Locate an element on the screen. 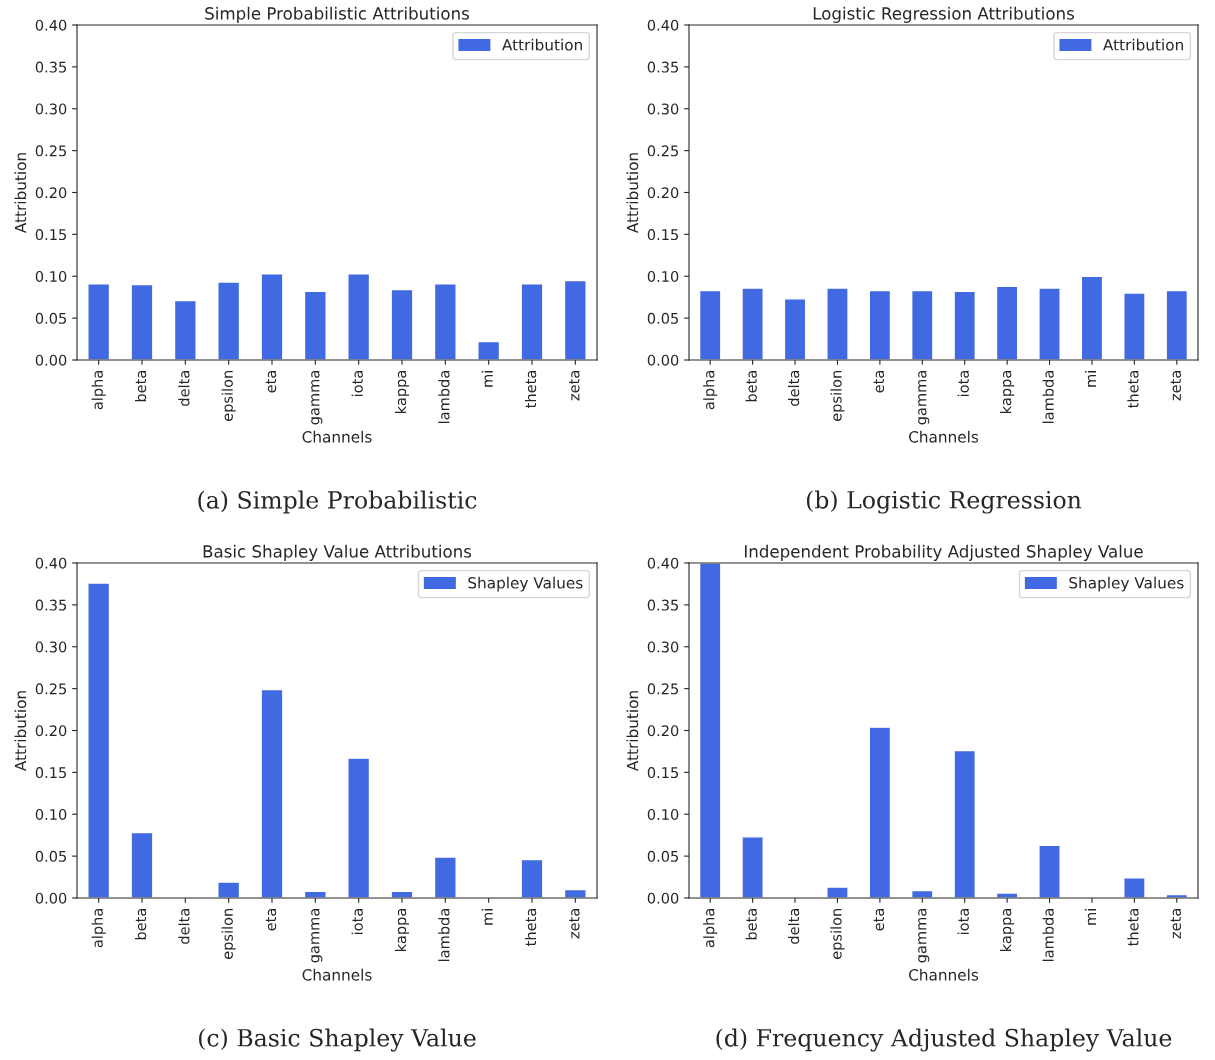  text: (d) Frequency Adjusted Shapley Value is located at coordinates (944, 1040).